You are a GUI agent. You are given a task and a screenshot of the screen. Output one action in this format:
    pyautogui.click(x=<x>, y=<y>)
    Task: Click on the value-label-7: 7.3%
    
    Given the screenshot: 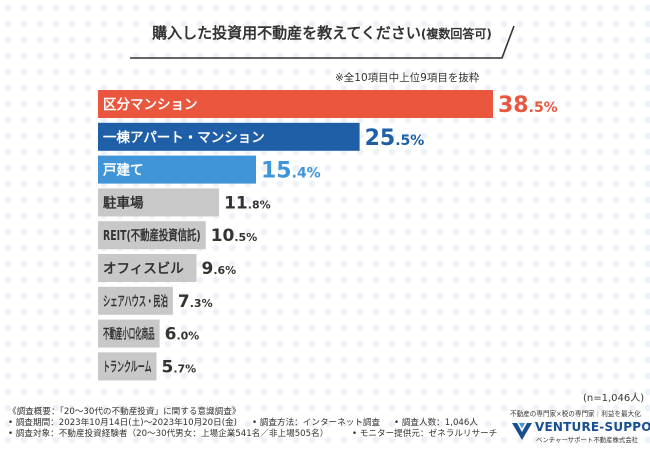 What is the action you would take?
    pyautogui.click(x=195, y=302)
    